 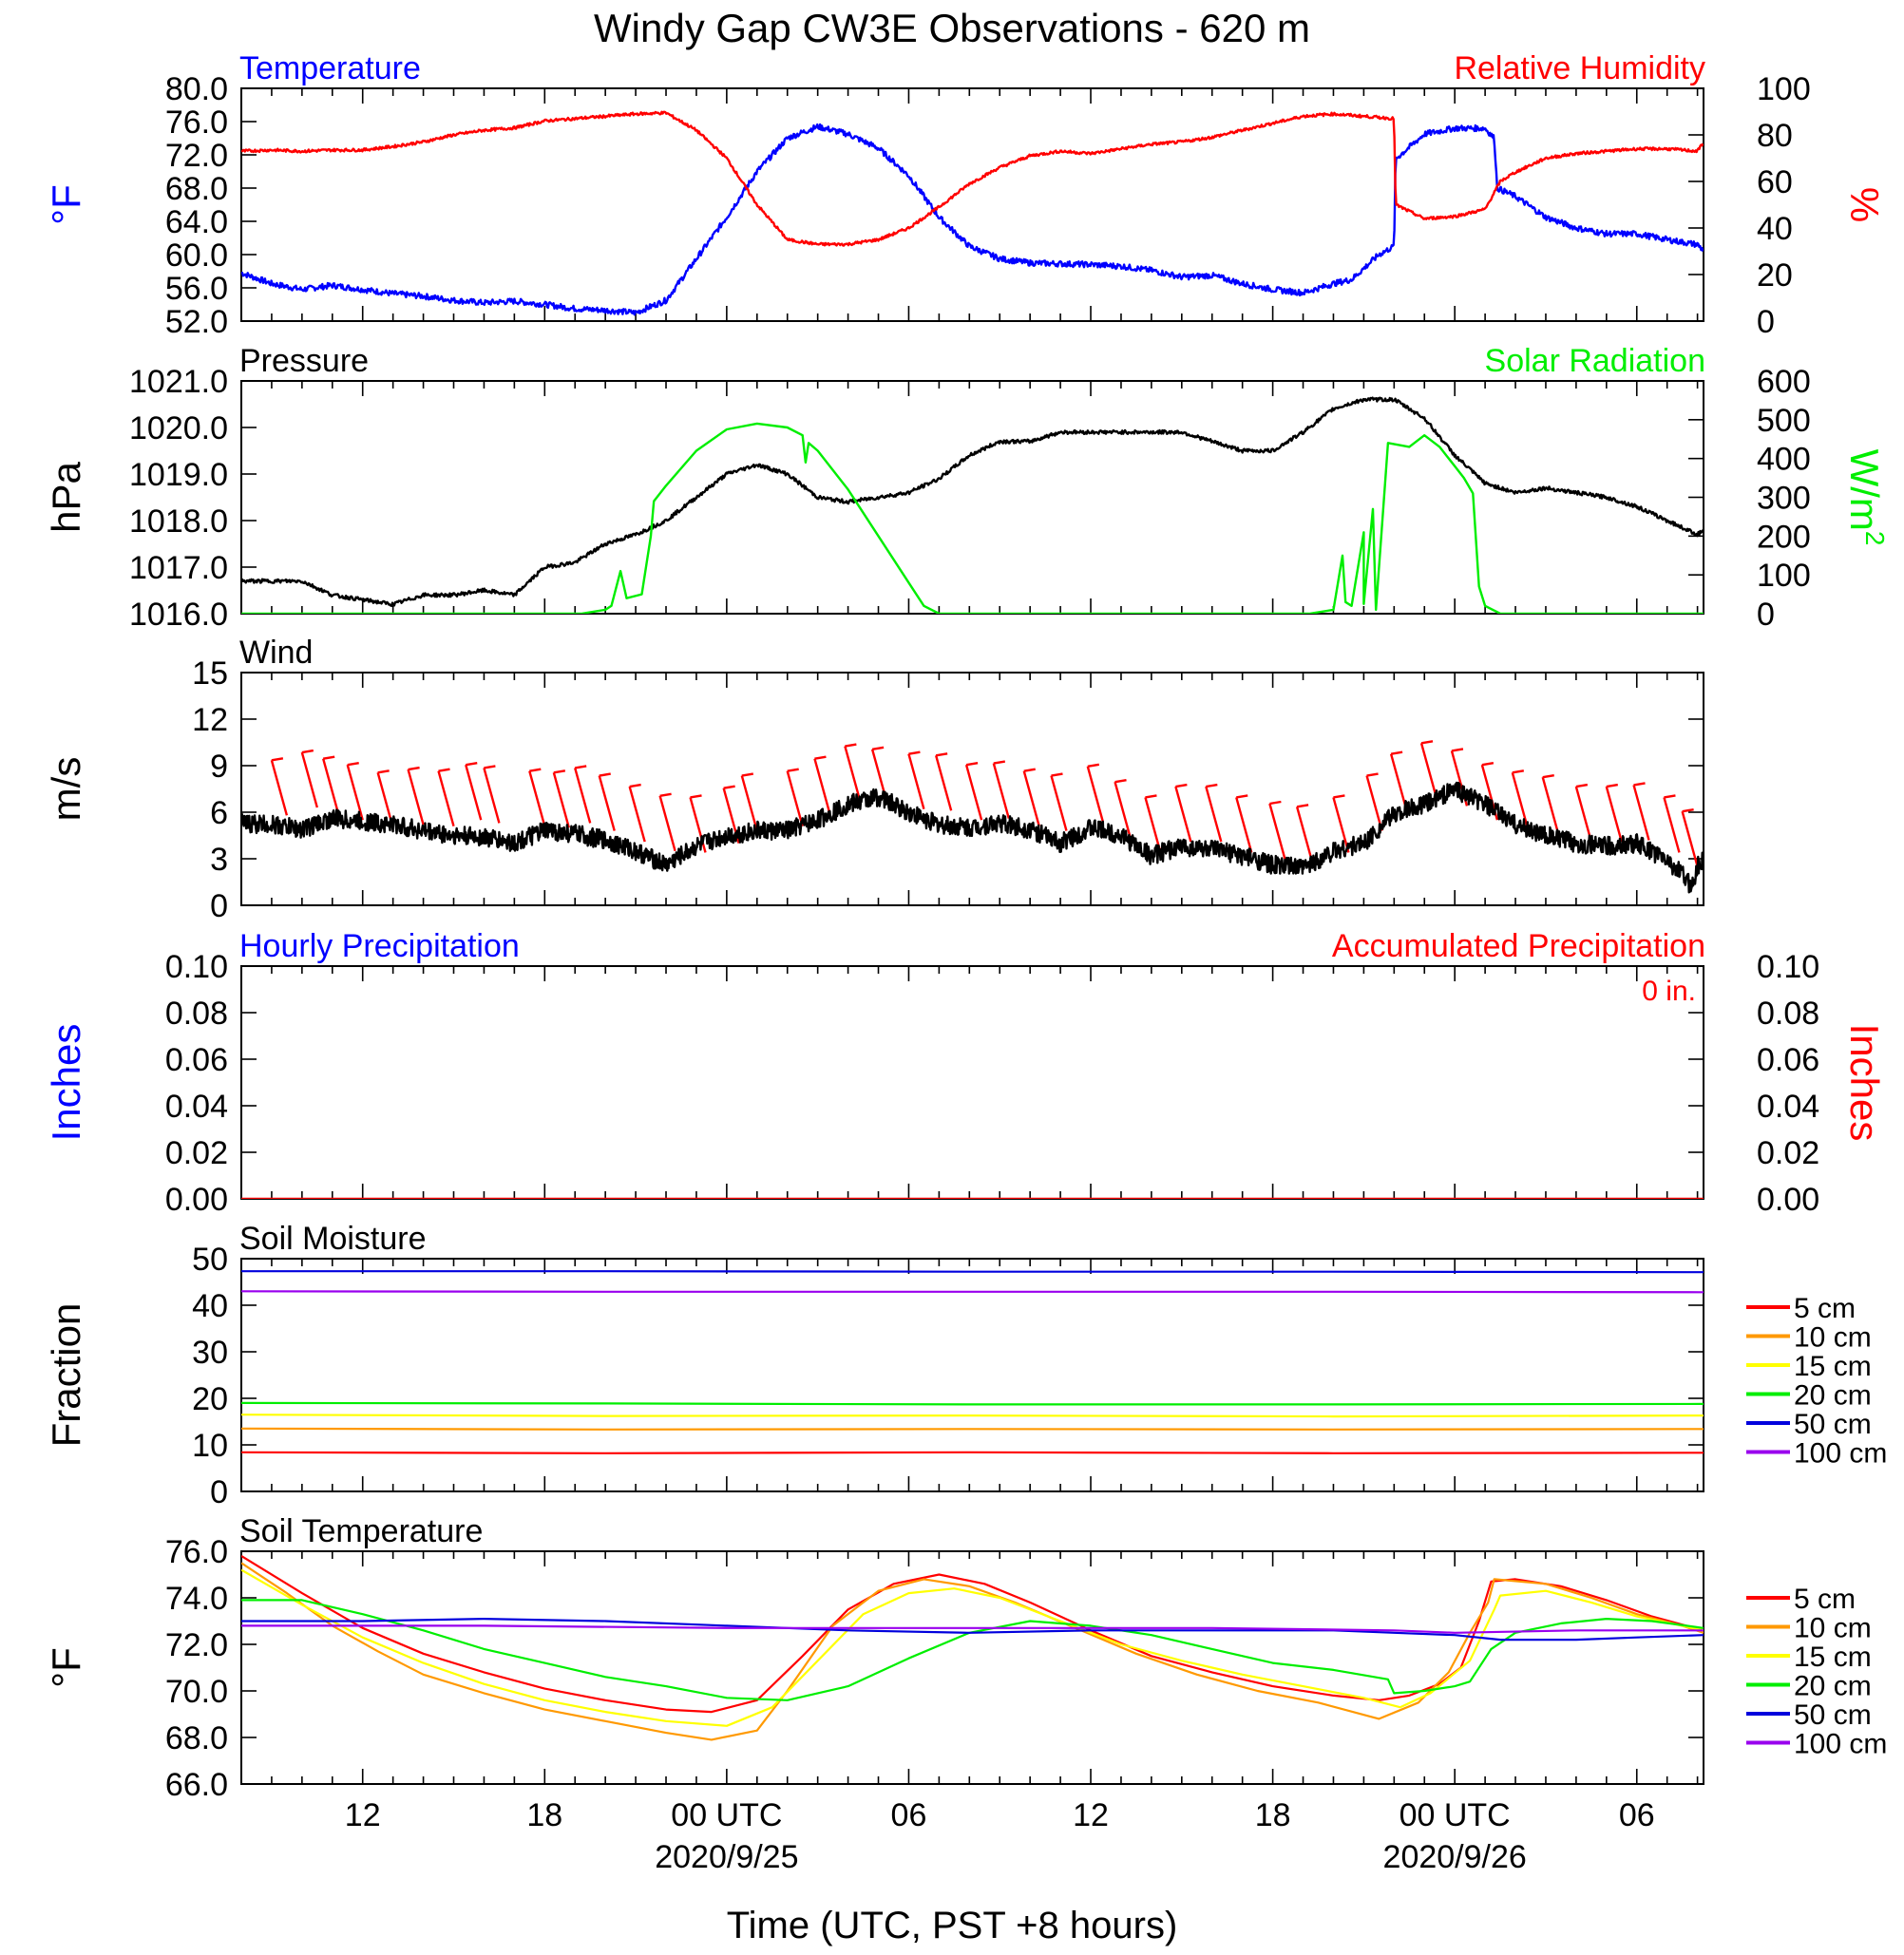 What do you see at coordinates (1775, 275) in the screenshot?
I see `y-tick-label-right: 20` at bounding box center [1775, 275].